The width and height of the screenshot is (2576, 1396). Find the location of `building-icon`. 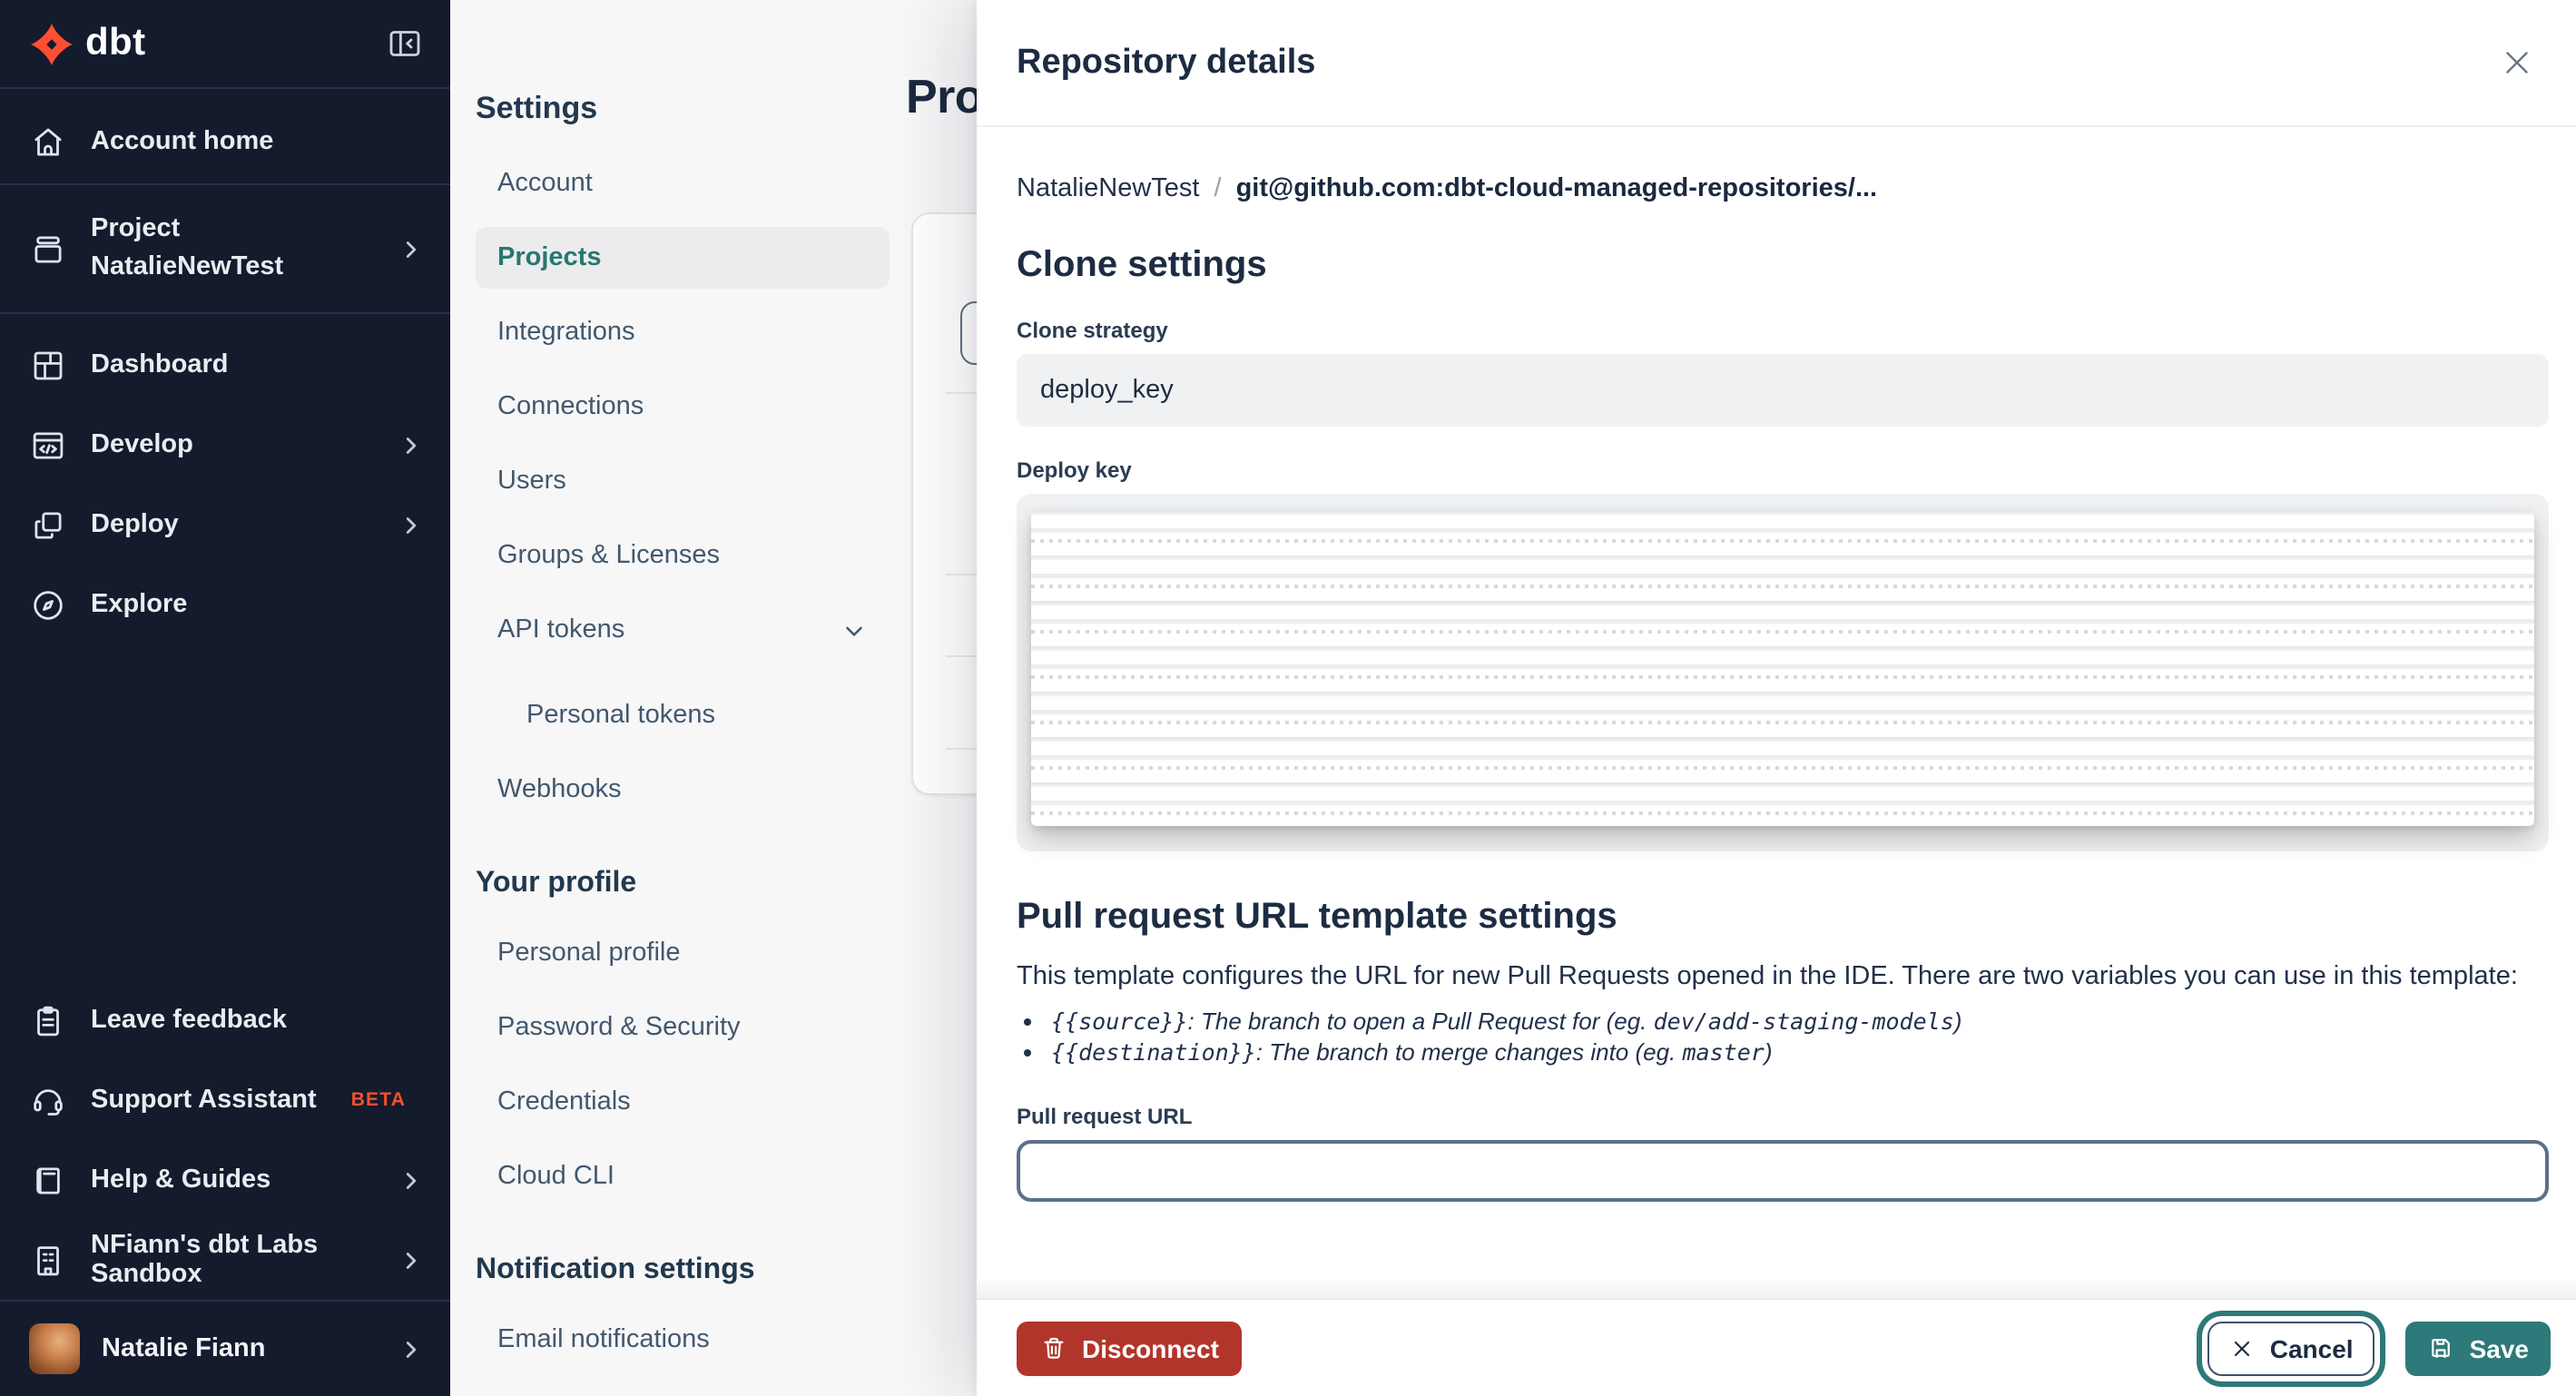

building-icon is located at coordinates (48, 1260).